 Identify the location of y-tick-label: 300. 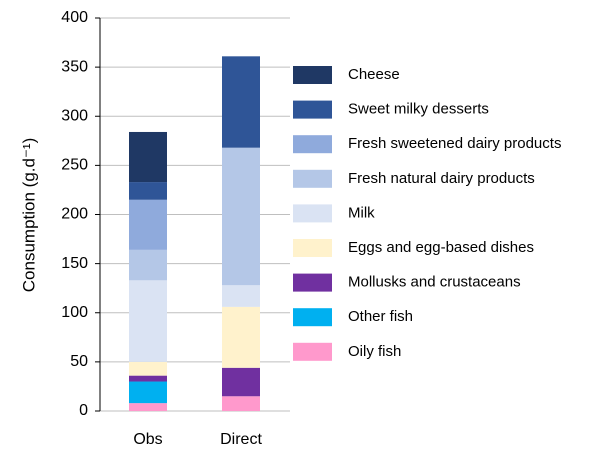
(74, 115).